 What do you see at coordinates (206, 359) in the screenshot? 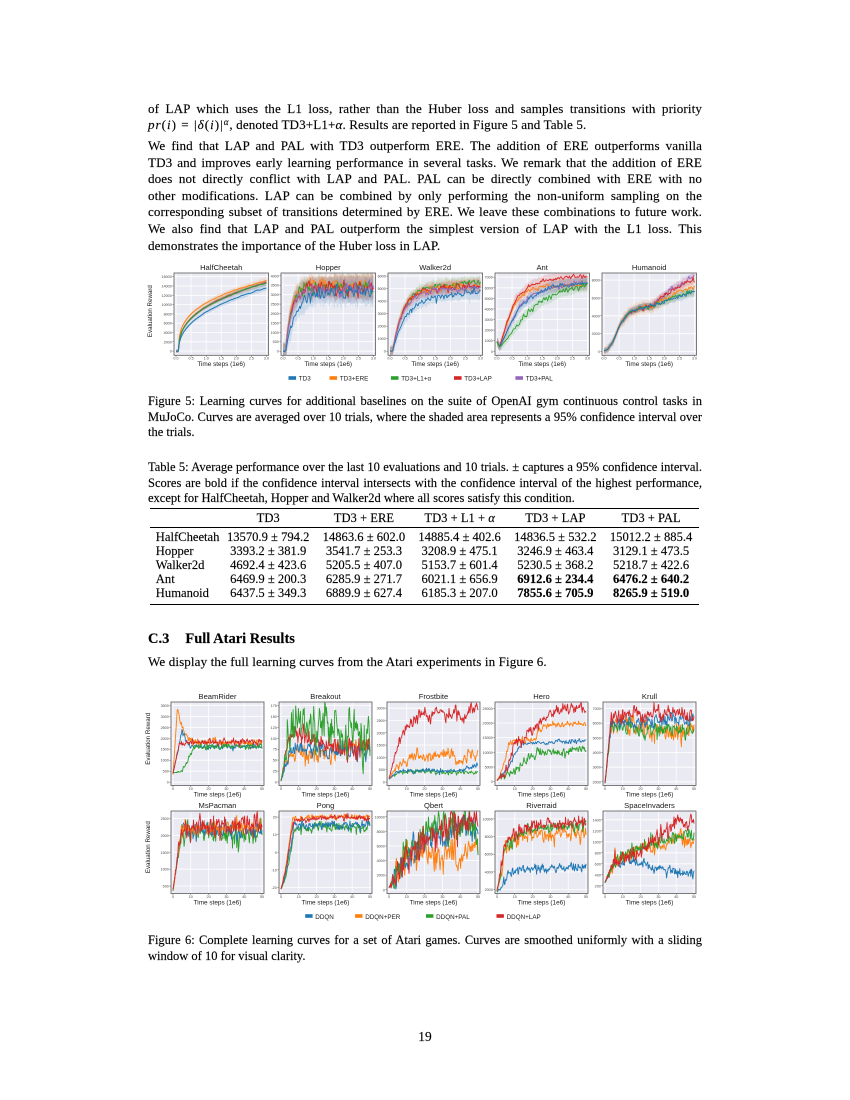
I see `svg-text: 1.0` at bounding box center [206, 359].